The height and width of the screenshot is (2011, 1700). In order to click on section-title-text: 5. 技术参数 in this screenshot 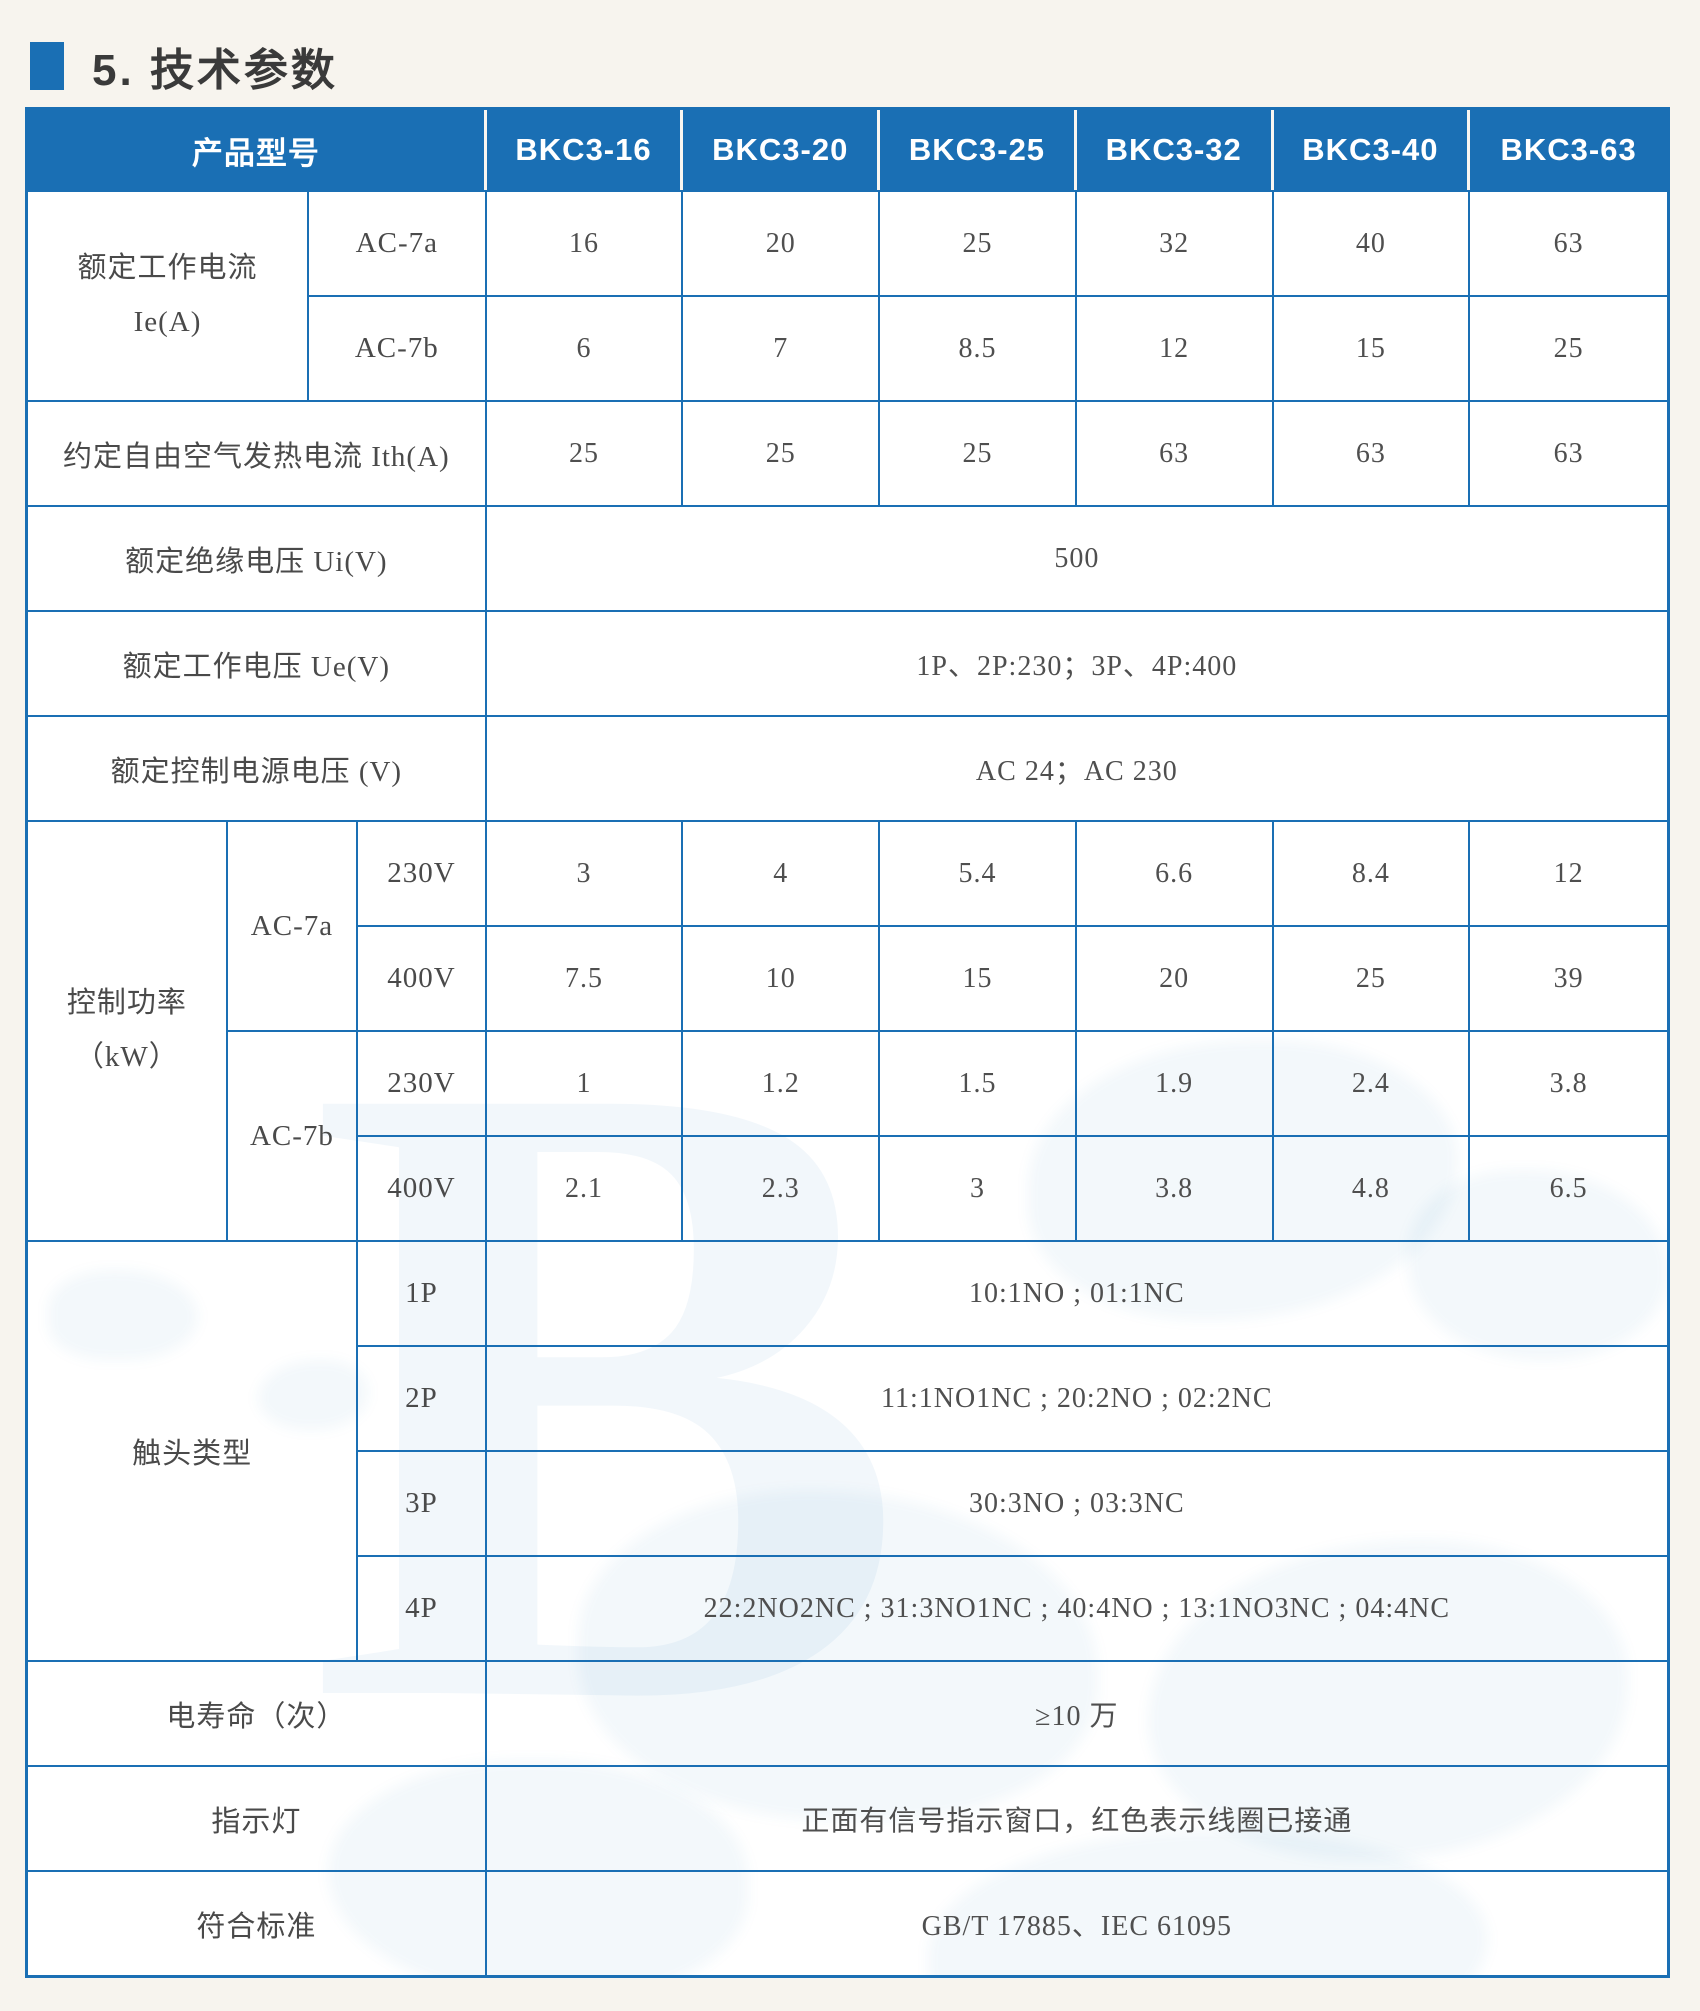, I will do `click(215, 70)`.